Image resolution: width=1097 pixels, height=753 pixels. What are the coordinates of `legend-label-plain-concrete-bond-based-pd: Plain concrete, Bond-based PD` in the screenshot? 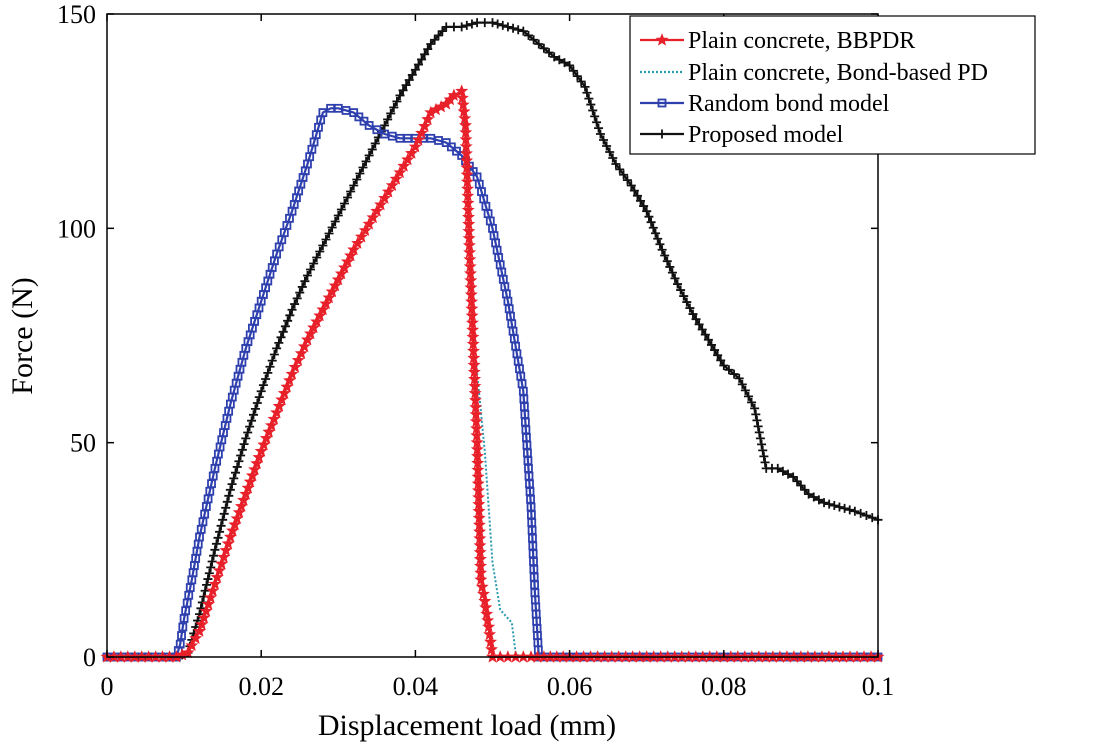 It's located at (838, 73).